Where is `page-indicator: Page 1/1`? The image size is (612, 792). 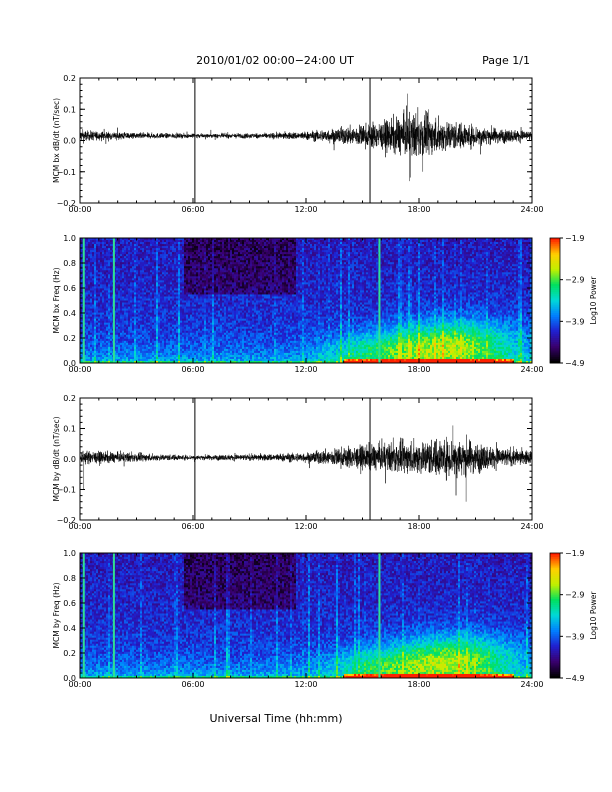
page-indicator: Page 1/1 is located at coordinates (506, 60).